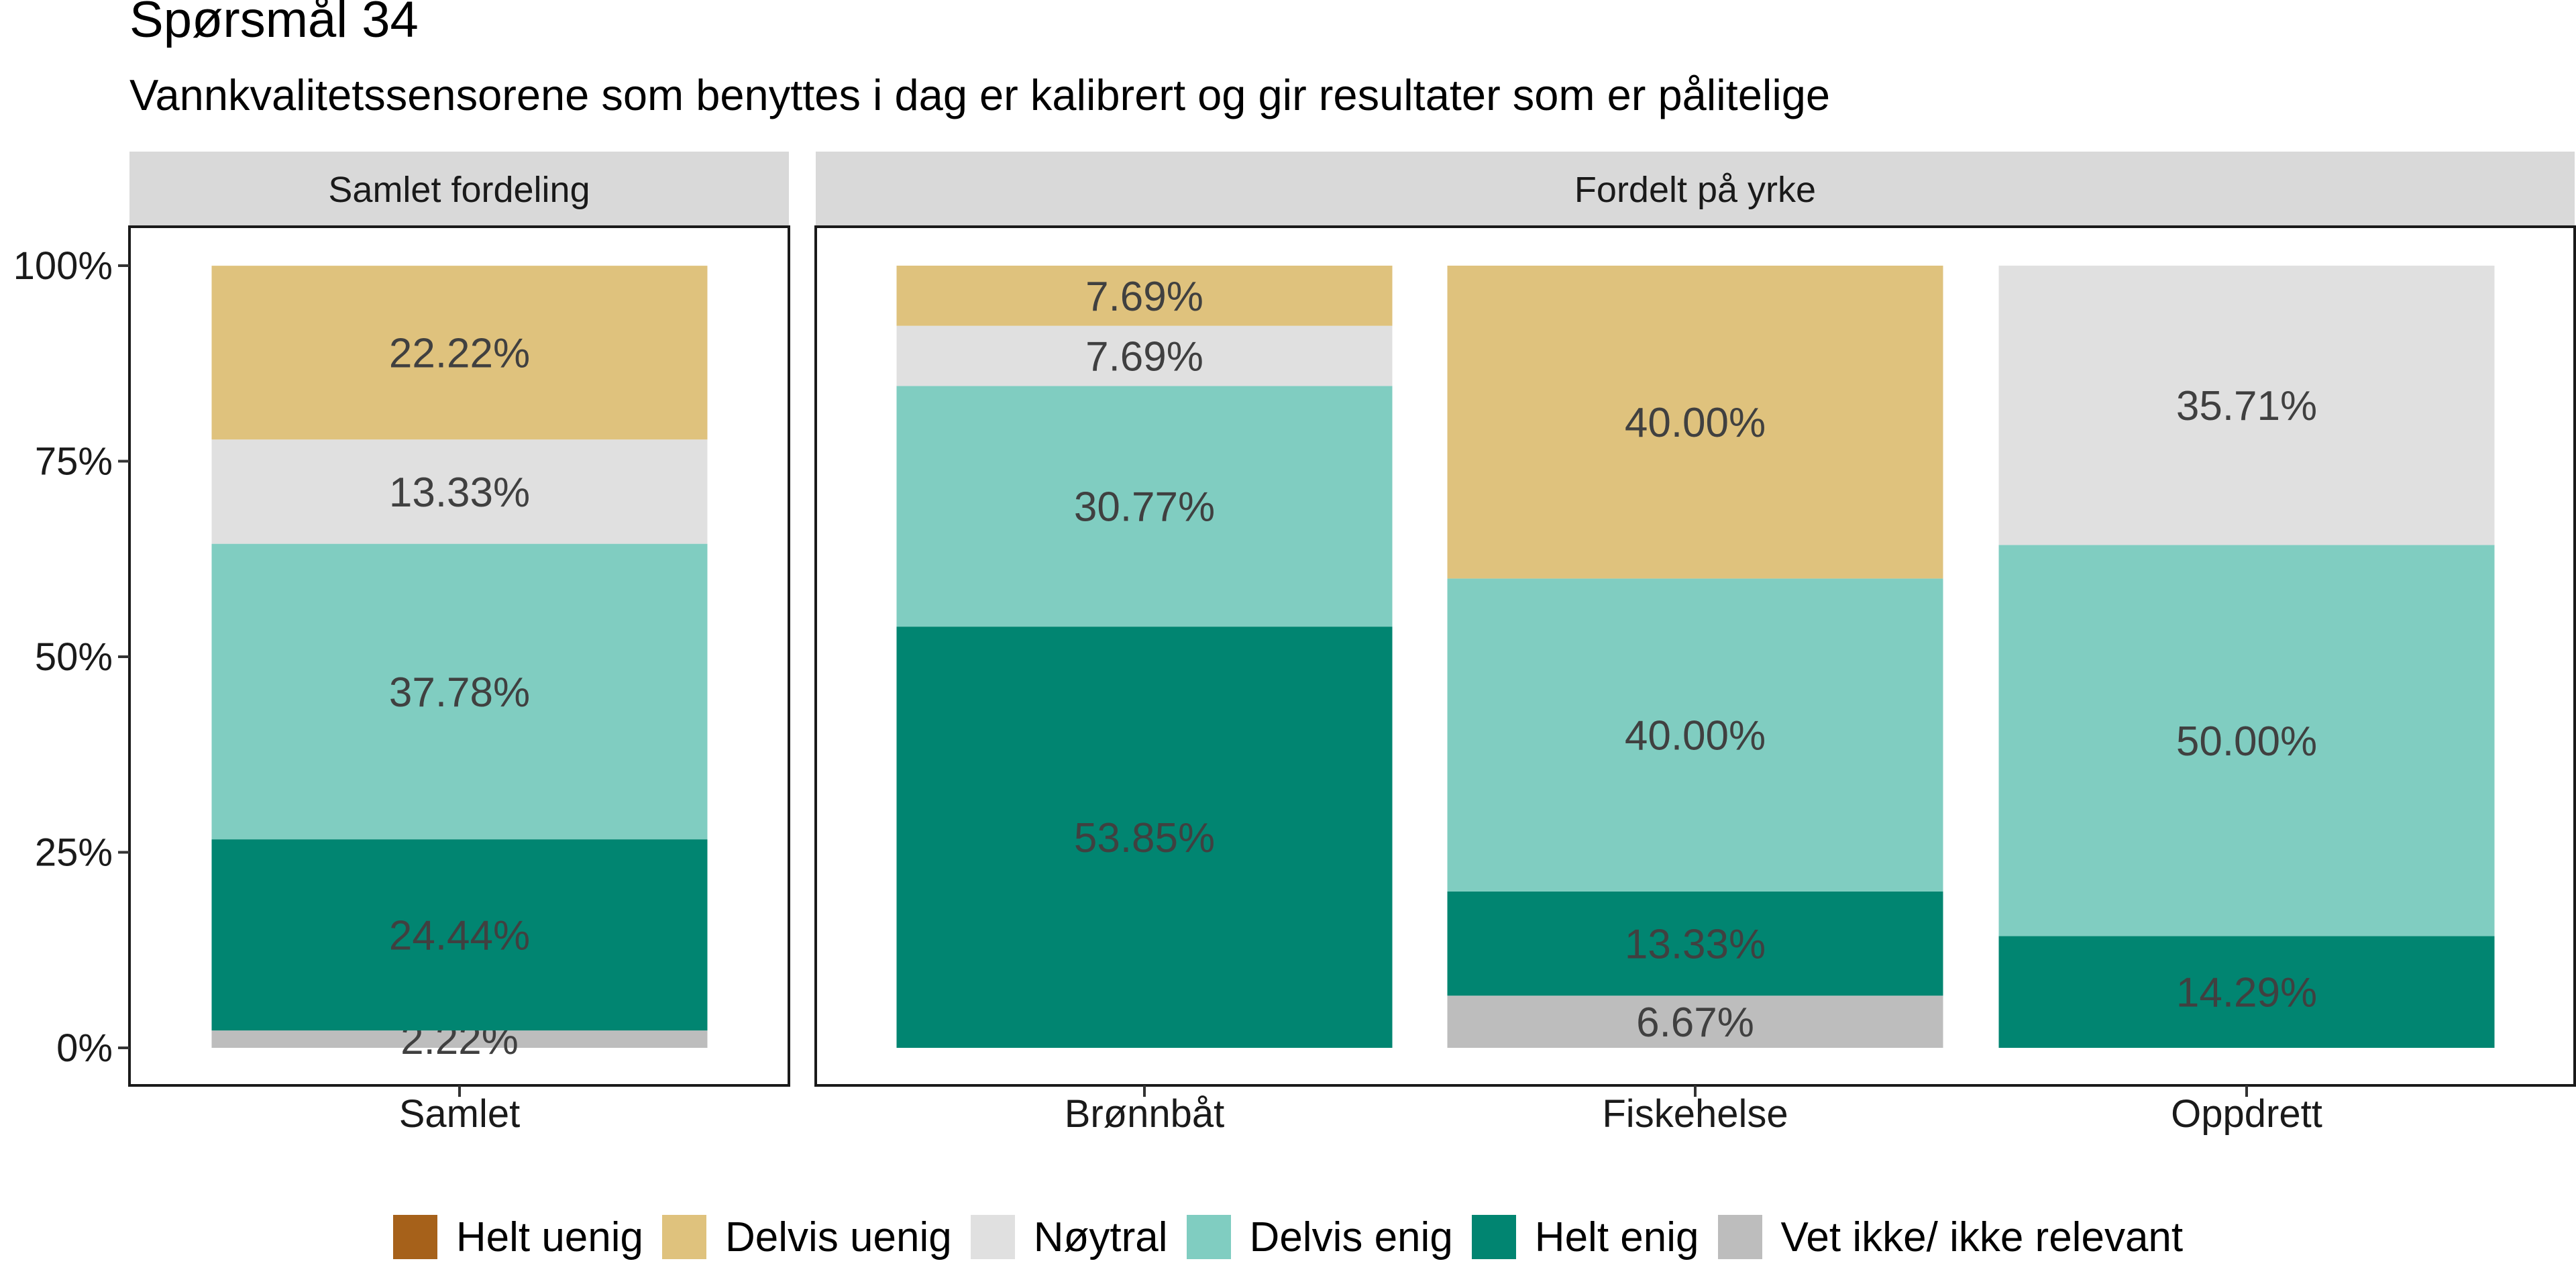 The width and height of the screenshot is (2576, 1288). I want to click on data-label-oppdrett-noytral: 35.71%, so click(2246, 406).